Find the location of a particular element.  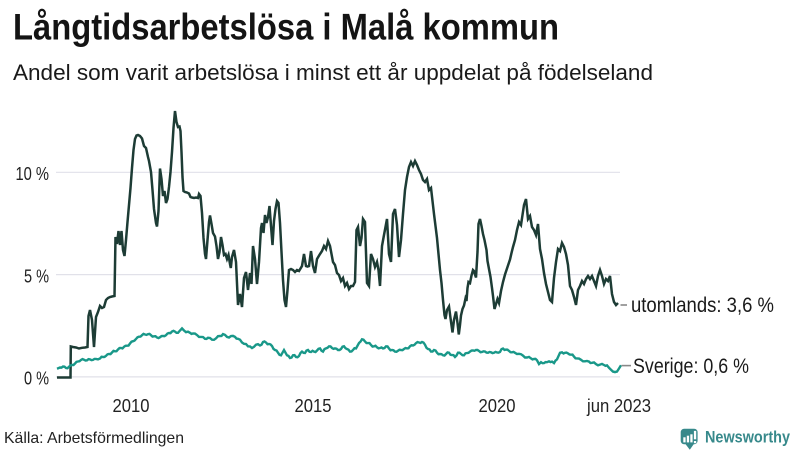

svg-text: 10 % is located at coordinates (33, 174).